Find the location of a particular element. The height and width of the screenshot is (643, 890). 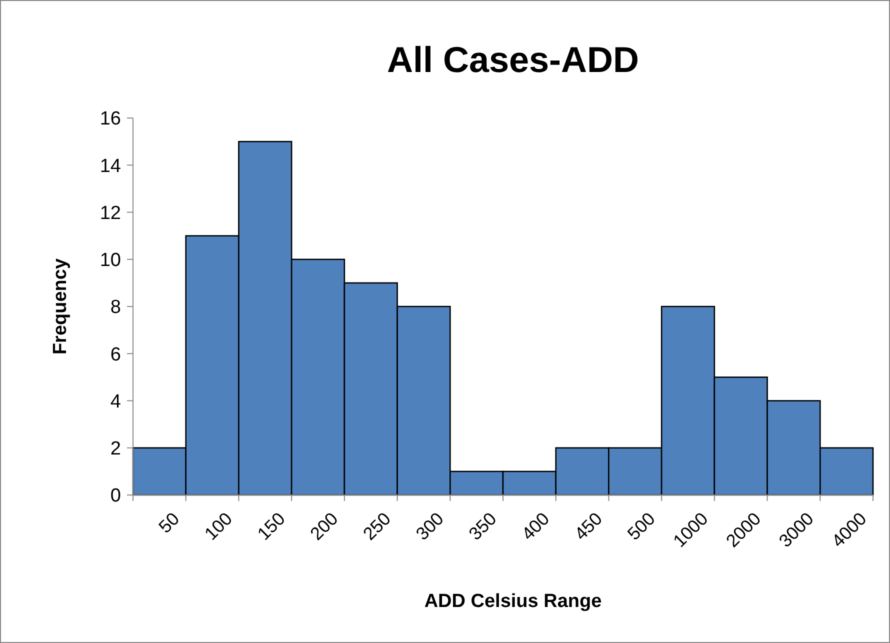

x-tick-label: 200 is located at coordinates (324, 526).